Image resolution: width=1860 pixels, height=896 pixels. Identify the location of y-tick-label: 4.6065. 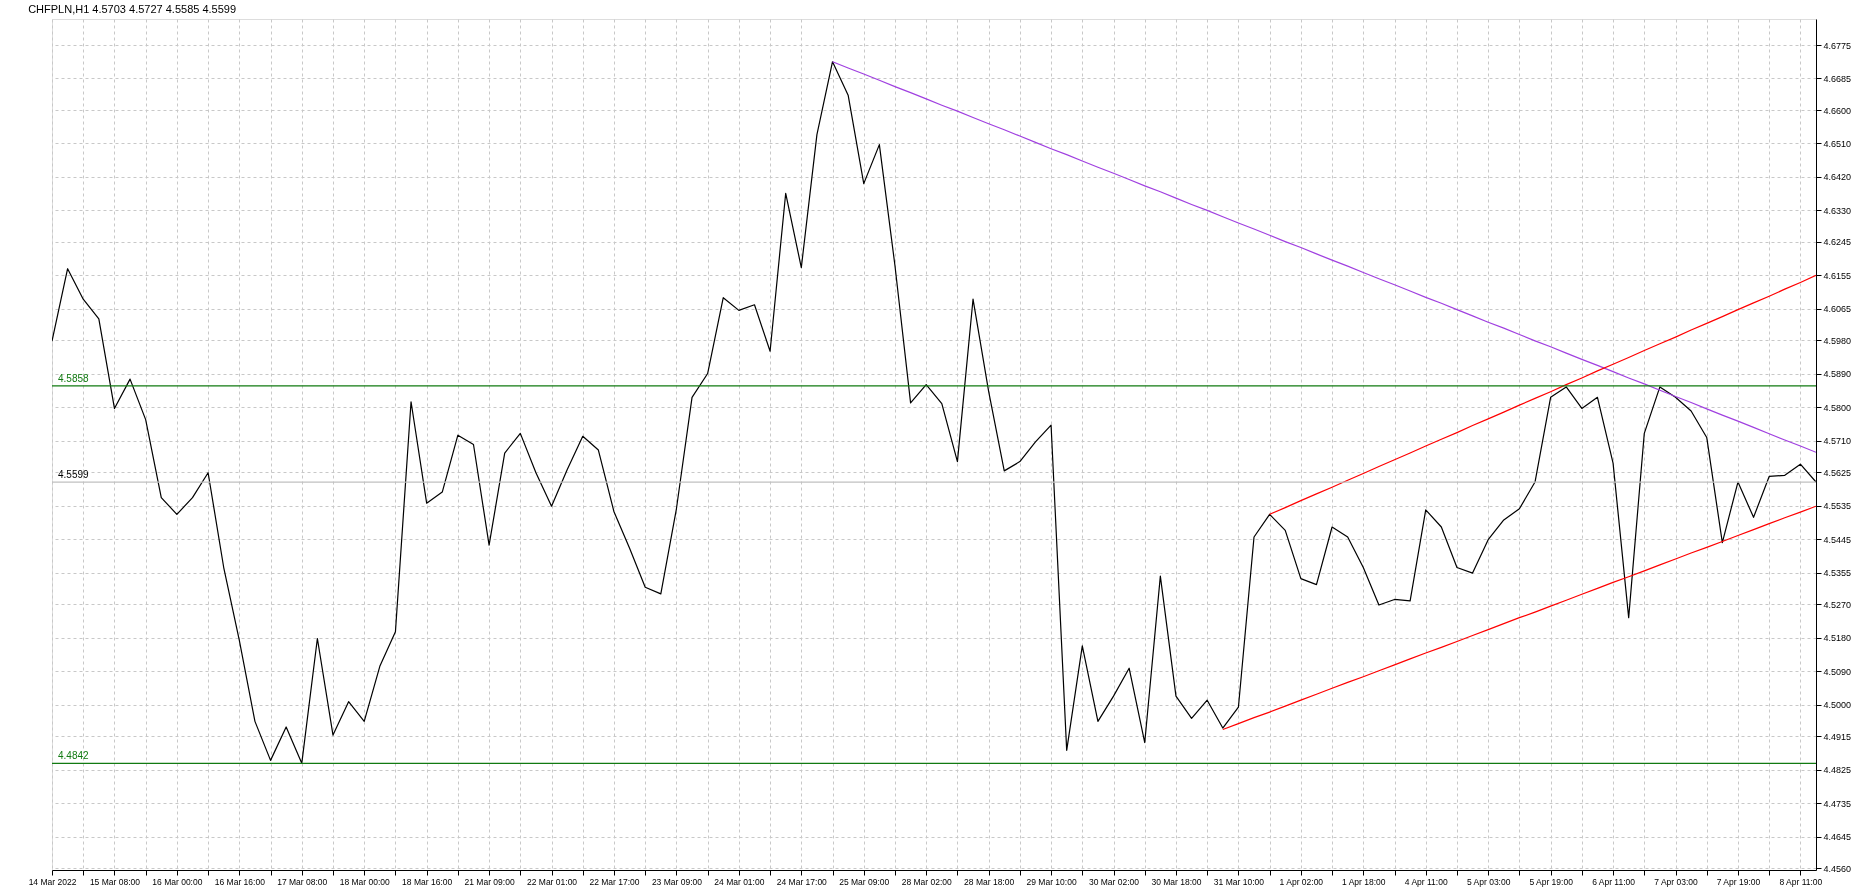
(1837, 309).